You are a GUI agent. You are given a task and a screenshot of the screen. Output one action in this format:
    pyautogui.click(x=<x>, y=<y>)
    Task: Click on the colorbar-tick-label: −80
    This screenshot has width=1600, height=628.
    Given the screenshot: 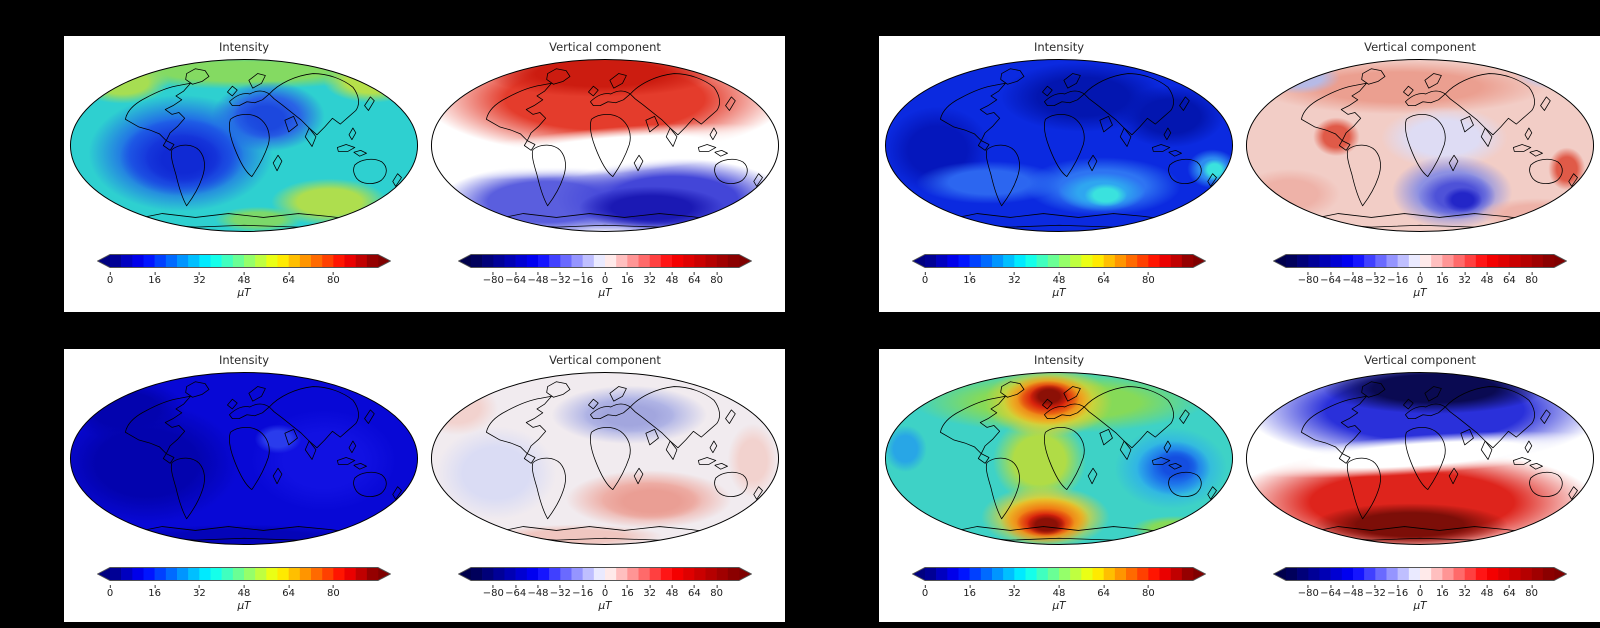 What is the action you would take?
    pyautogui.click(x=1308, y=280)
    